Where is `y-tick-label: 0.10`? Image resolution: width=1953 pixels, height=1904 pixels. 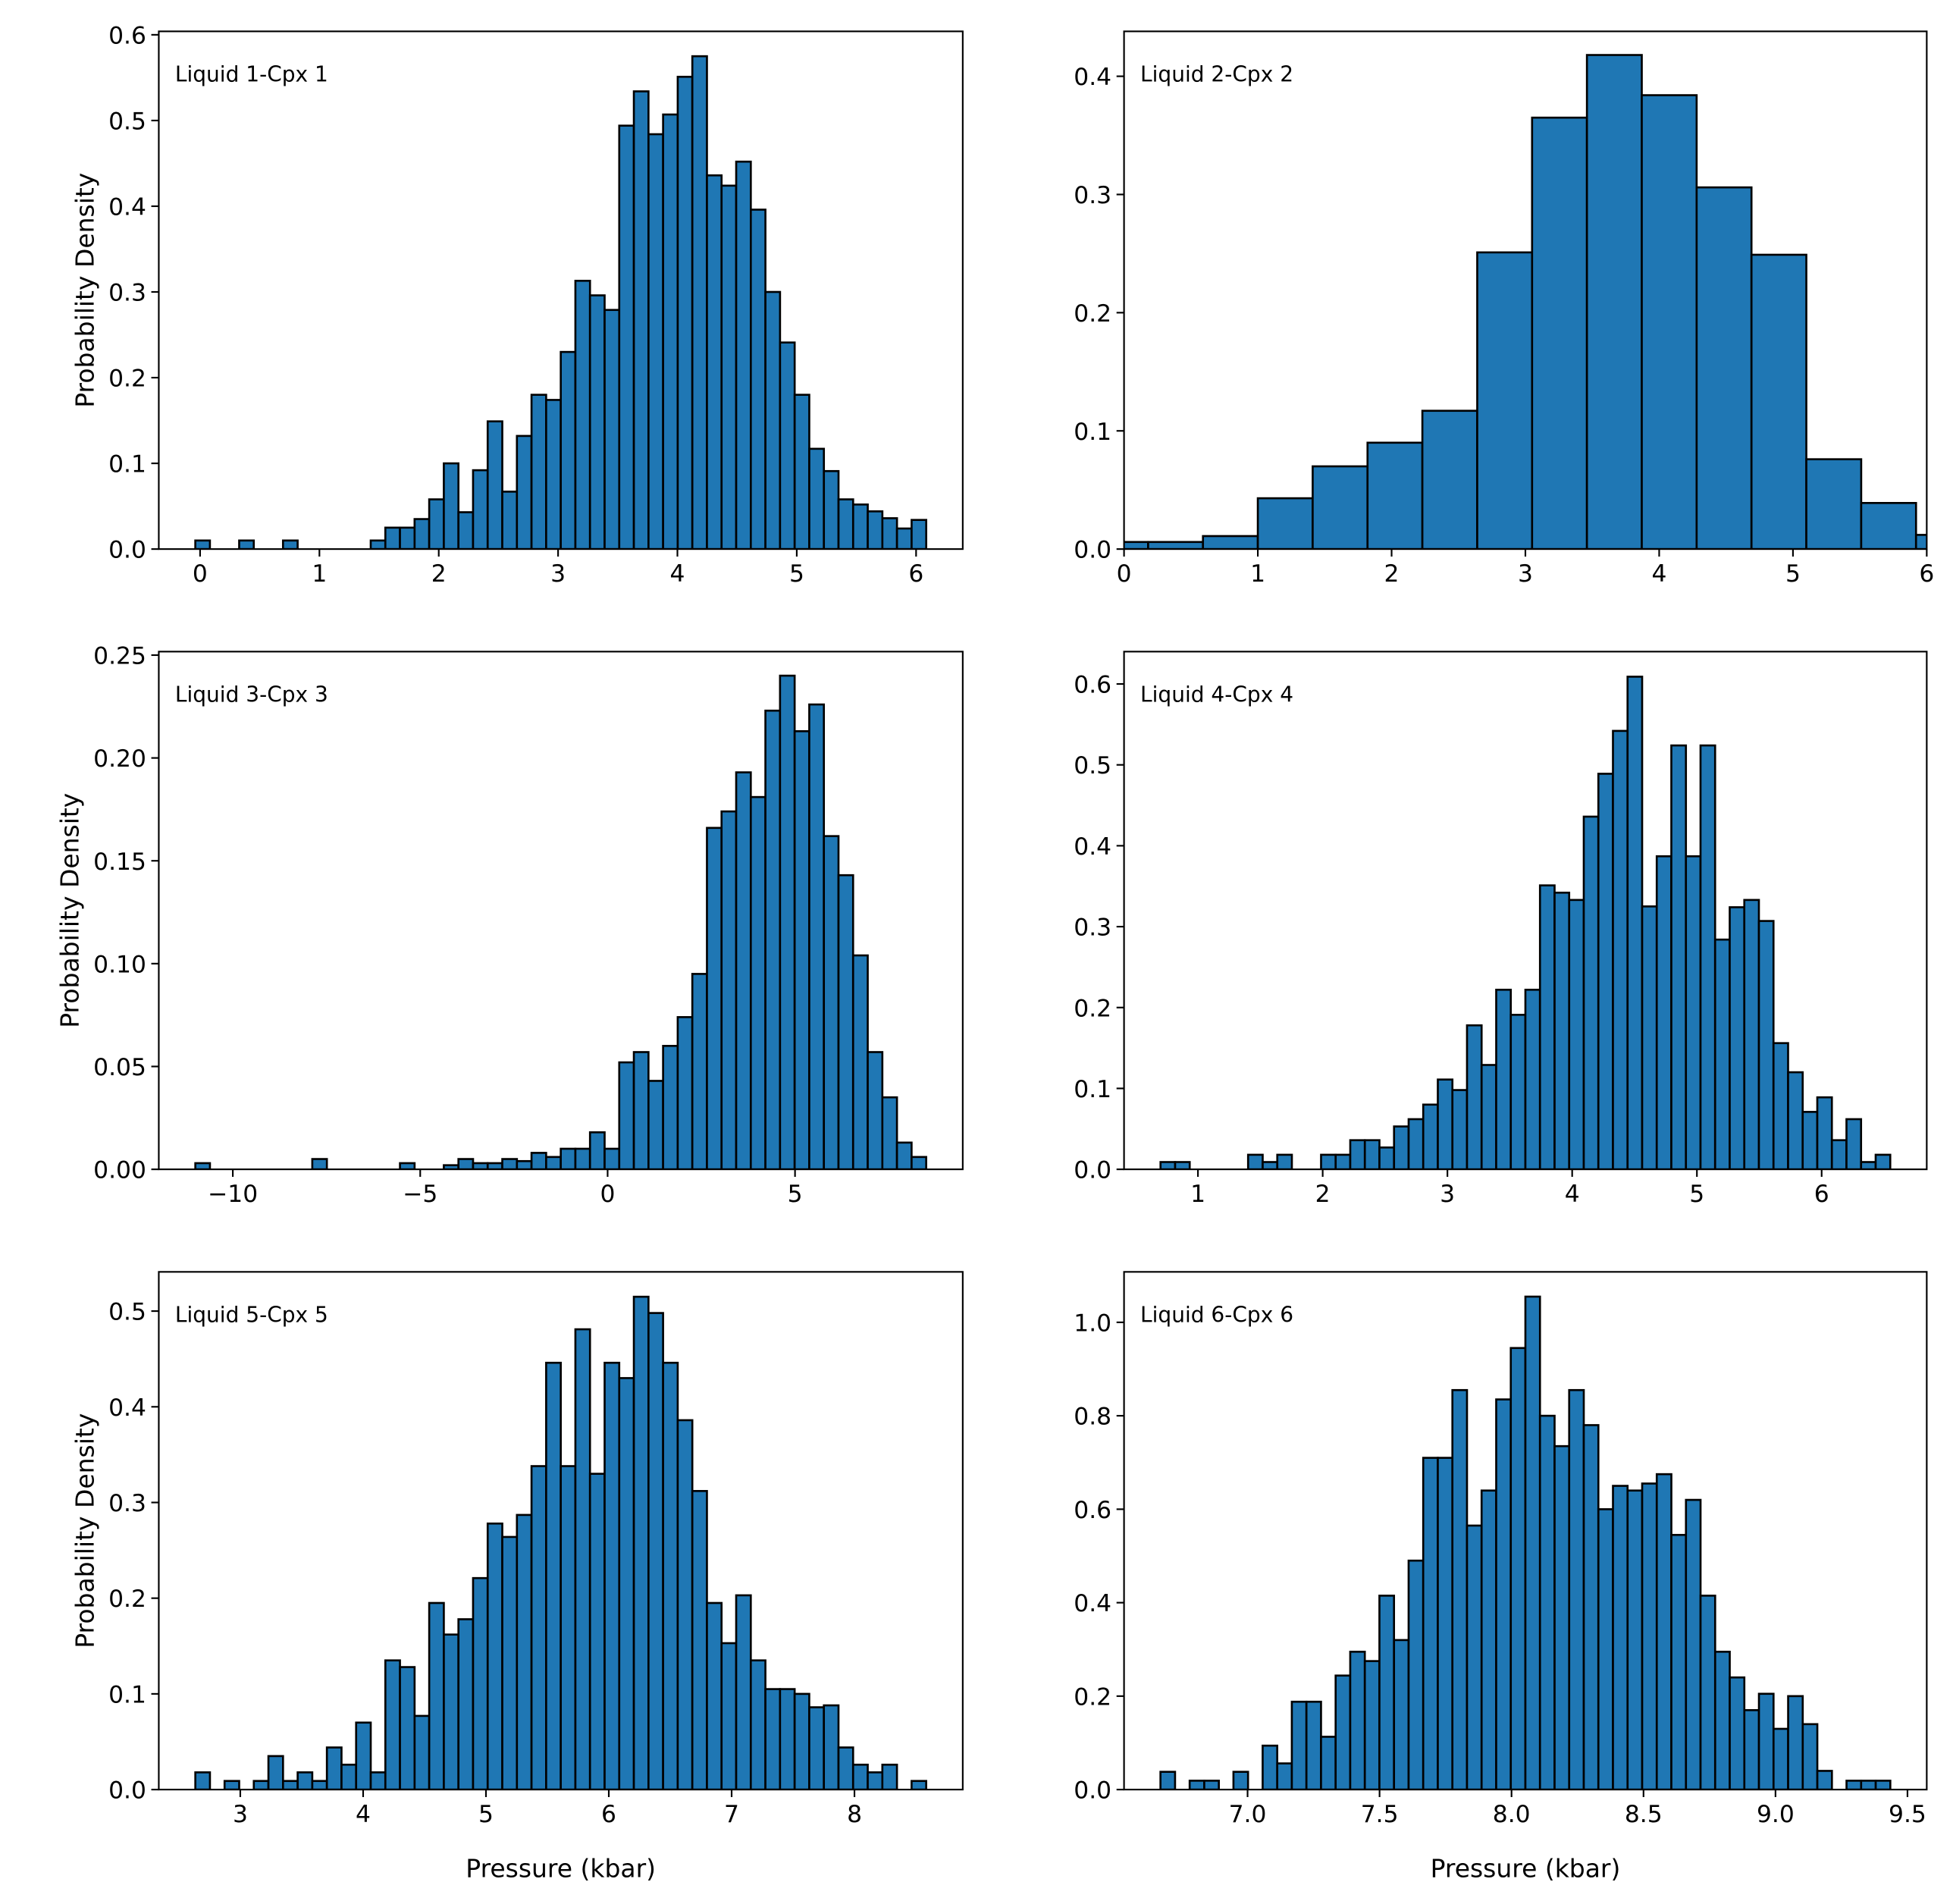 y-tick-label: 0.10 is located at coordinates (120, 964).